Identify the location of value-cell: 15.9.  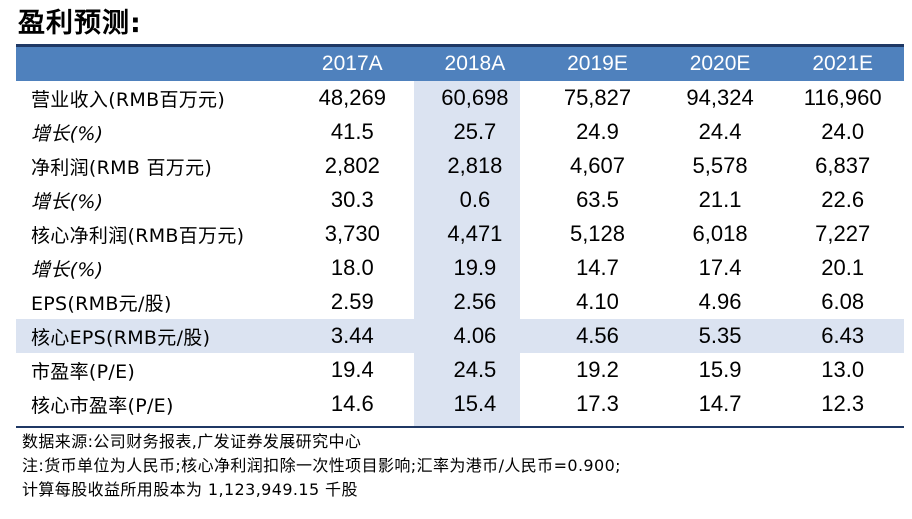
(720, 369).